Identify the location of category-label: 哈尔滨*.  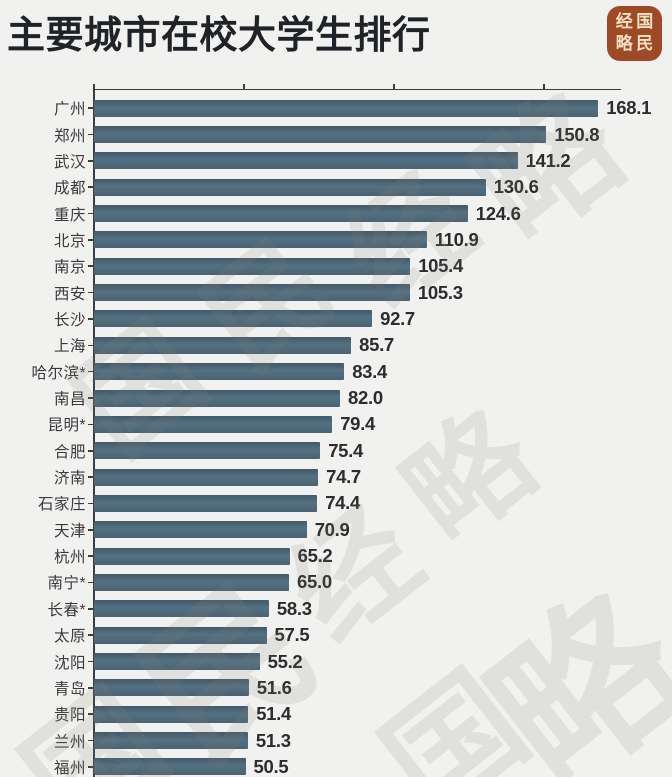
(58, 373).